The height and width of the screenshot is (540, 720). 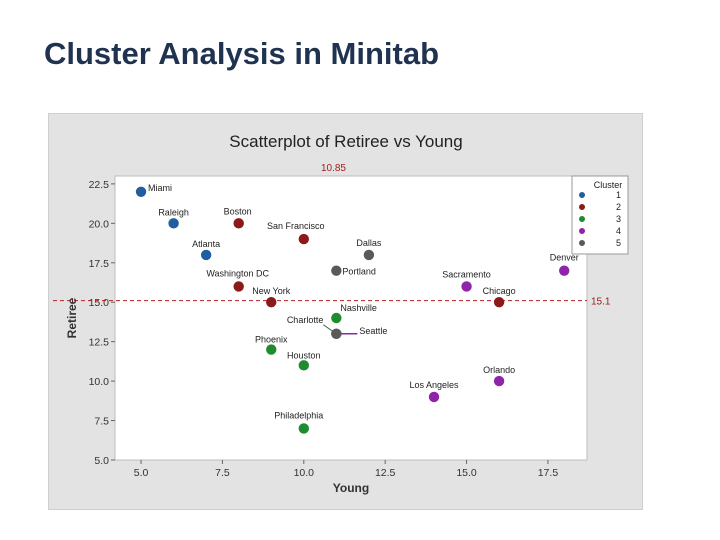 What do you see at coordinates (305, 320) in the screenshot?
I see `point-label: Charlotte` at bounding box center [305, 320].